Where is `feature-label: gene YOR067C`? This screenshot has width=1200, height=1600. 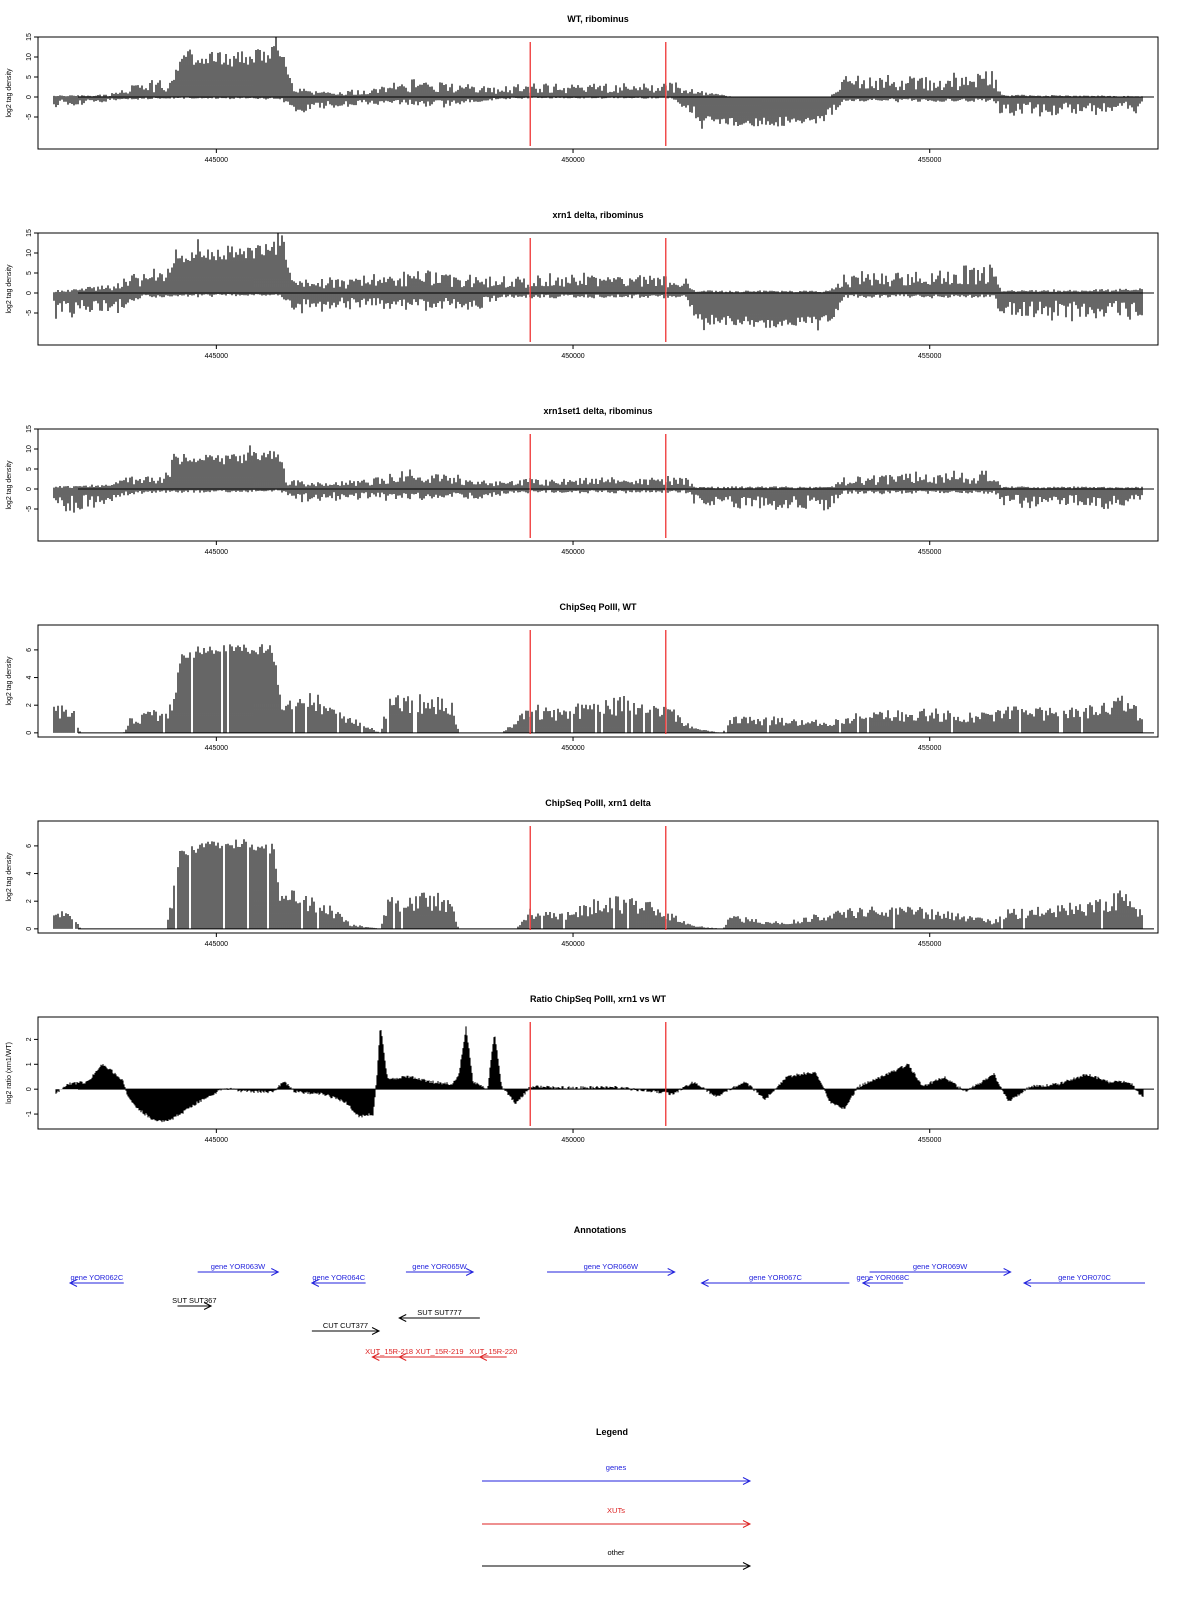
feature-label: gene YOR067C is located at coordinates (775, 1277).